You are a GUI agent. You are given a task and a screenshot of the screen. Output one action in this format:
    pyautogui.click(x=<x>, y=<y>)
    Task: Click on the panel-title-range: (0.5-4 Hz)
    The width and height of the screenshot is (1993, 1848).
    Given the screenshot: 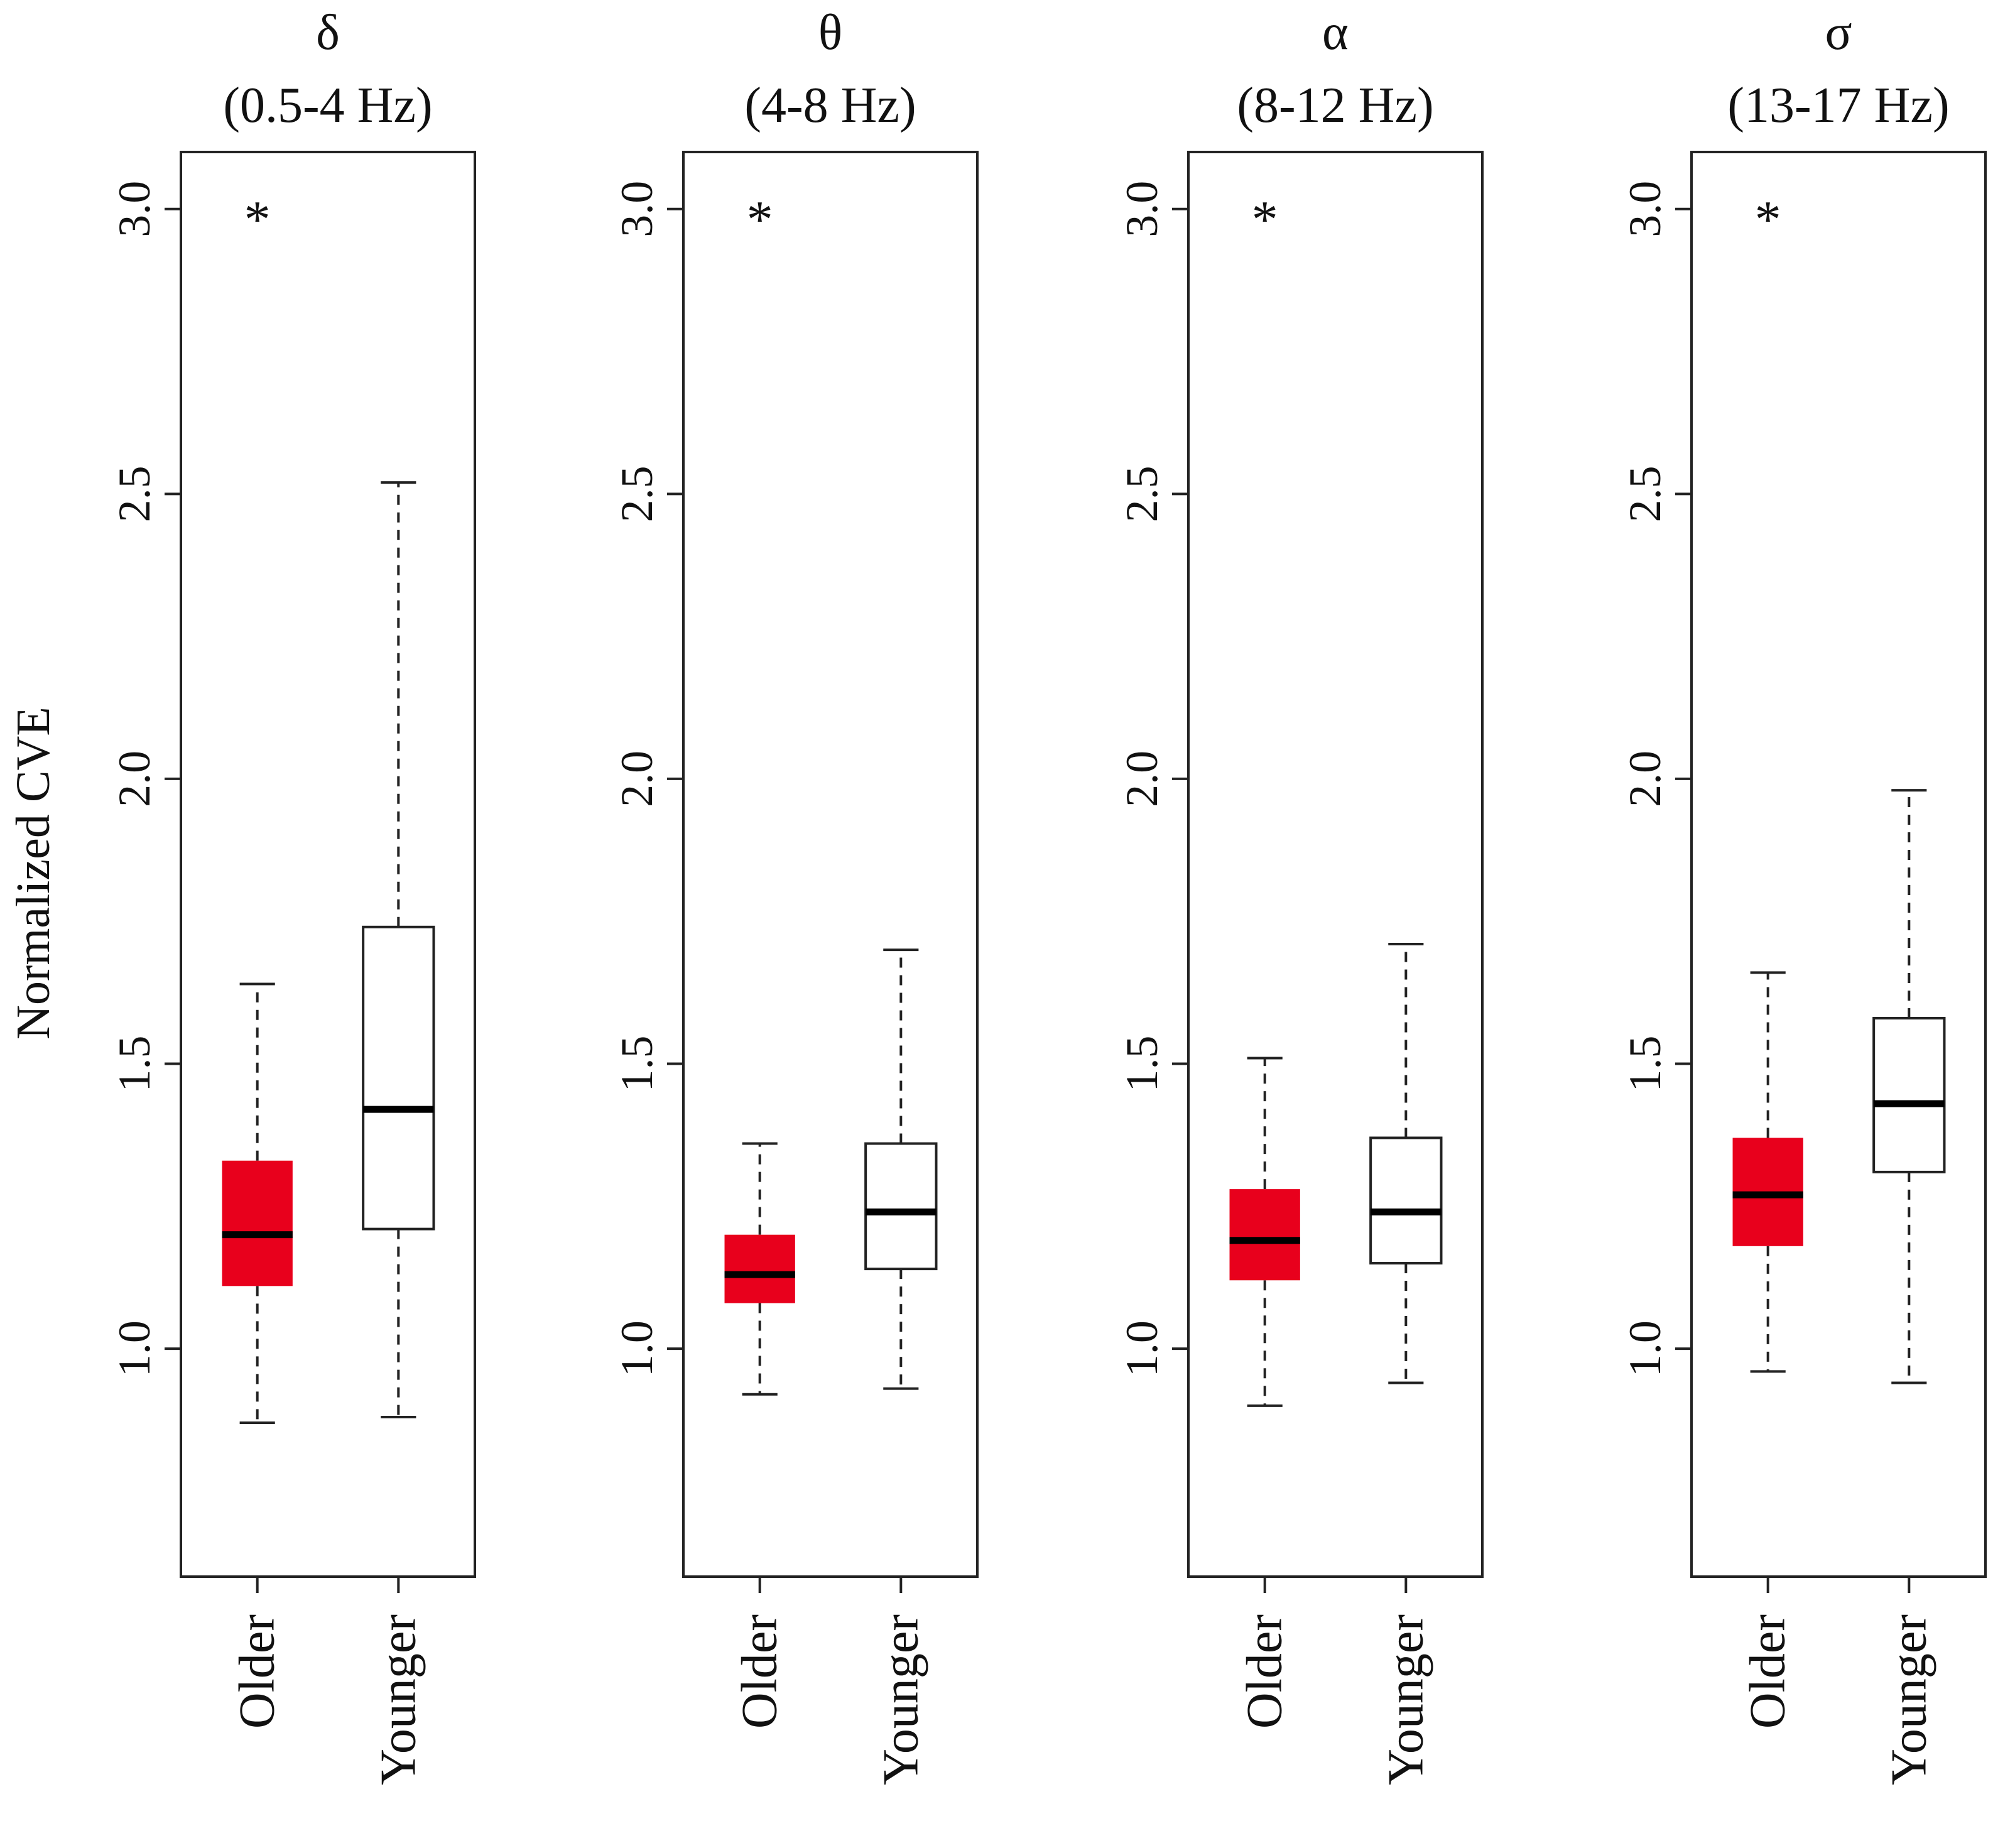 What is the action you would take?
    pyautogui.click(x=327, y=106)
    